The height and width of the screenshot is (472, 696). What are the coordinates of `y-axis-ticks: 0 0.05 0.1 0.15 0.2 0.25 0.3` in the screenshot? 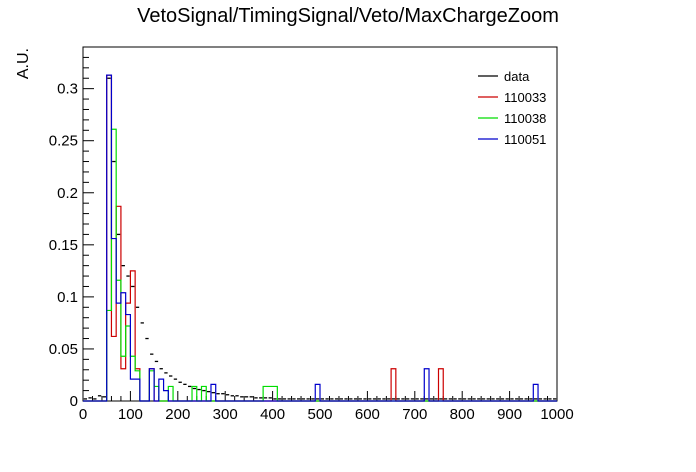 It's located at (71, 228).